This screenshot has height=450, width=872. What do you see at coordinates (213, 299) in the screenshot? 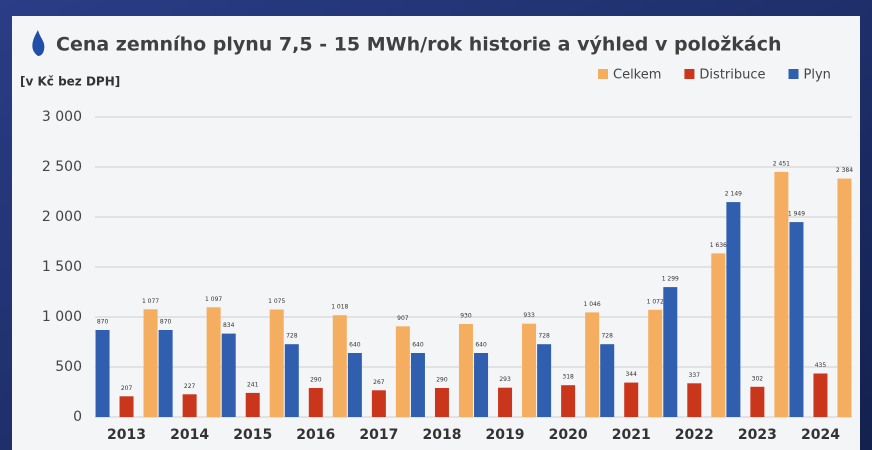
I see `value-label: 1 097` at bounding box center [213, 299].